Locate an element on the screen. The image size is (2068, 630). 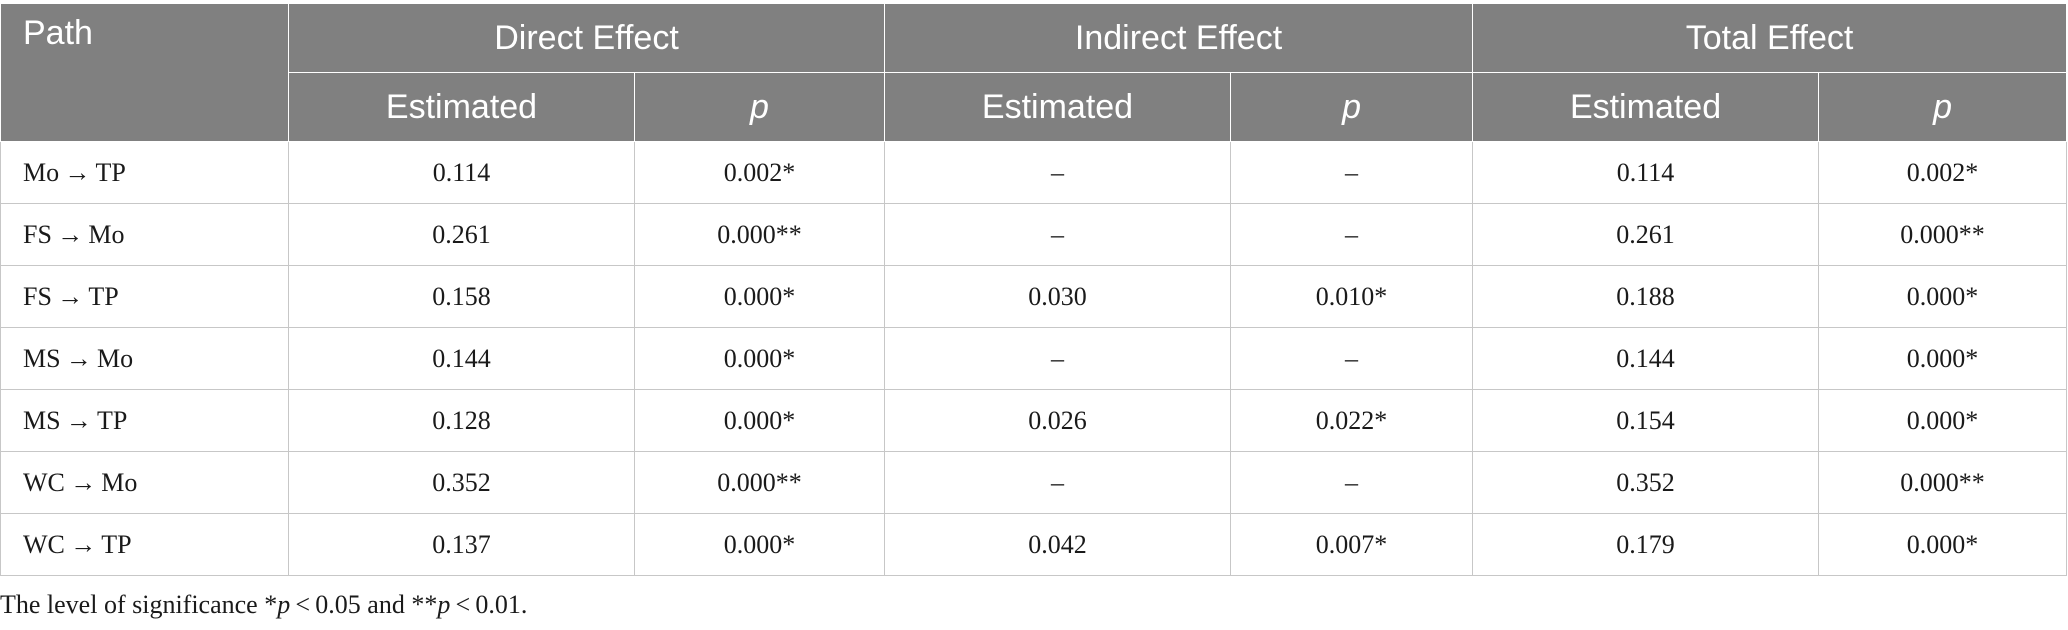
direct-estimated-cell: 0.352 is located at coordinates (461, 482).